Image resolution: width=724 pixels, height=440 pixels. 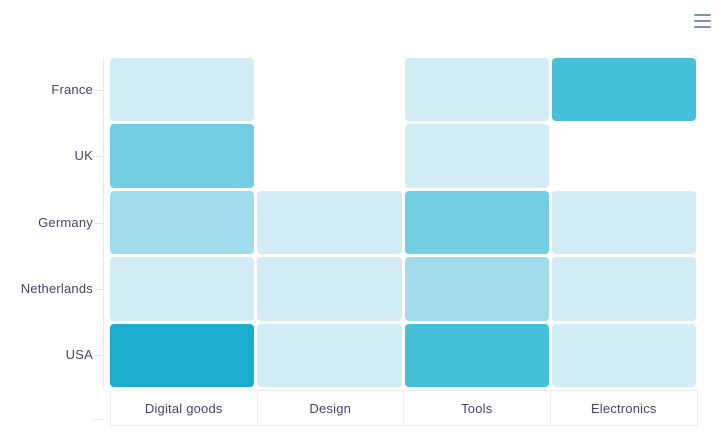 What do you see at coordinates (331, 408) in the screenshot?
I see `x-axis-label: Design` at bounding box center [331, 408].